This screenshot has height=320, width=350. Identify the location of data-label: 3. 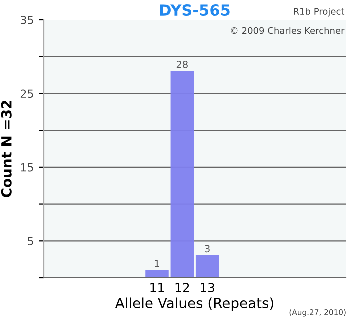
(207, 249).